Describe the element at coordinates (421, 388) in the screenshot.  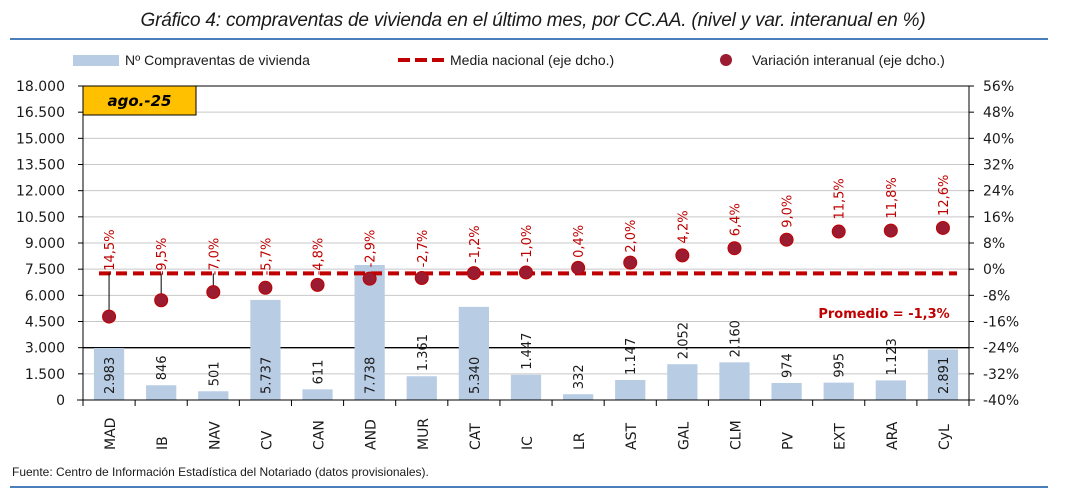
I see `bar-mur` at that location.